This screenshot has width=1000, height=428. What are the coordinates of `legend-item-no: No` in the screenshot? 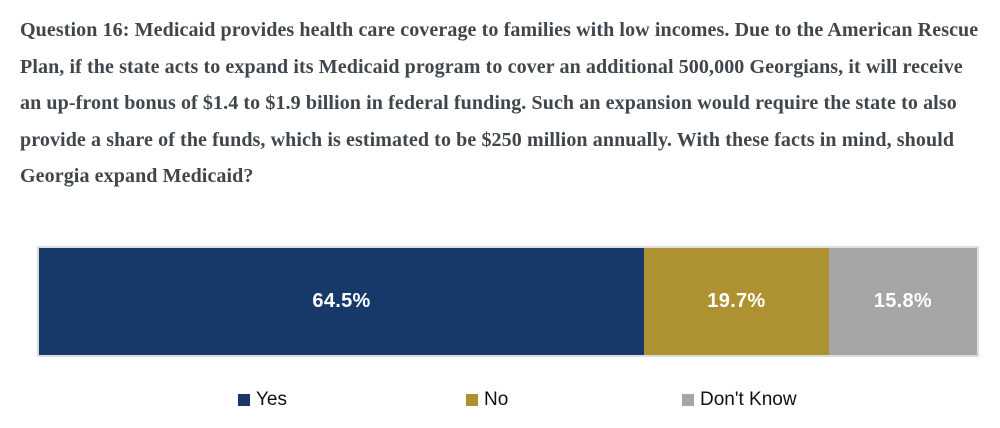 It's located at (487, 400).